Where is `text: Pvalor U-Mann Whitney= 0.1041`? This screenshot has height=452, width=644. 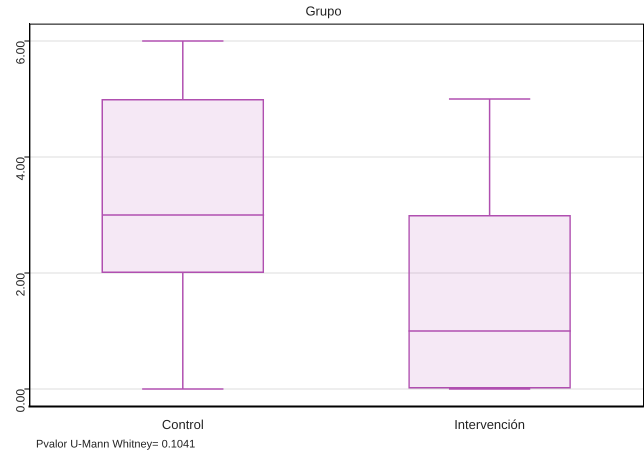 text: Pvalor U-Mann Whitney= 0.1041 is located at coordinates (116, 444).